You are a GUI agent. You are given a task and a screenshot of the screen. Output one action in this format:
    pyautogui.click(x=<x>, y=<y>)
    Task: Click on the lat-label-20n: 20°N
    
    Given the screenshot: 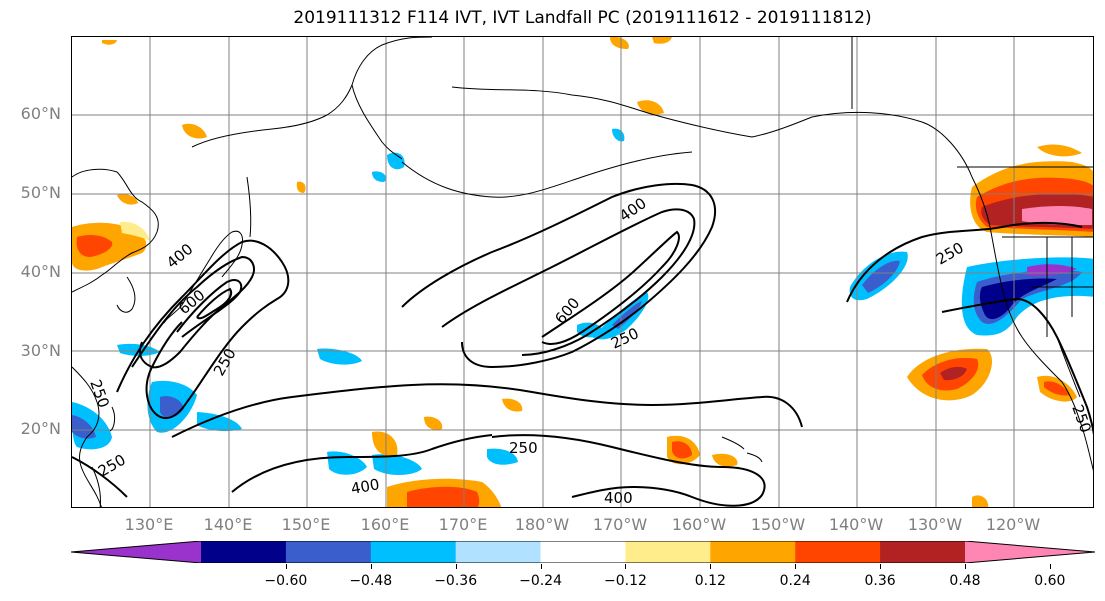 What is the action you would take?
    pyautogui.click(x=40, y=428)
    